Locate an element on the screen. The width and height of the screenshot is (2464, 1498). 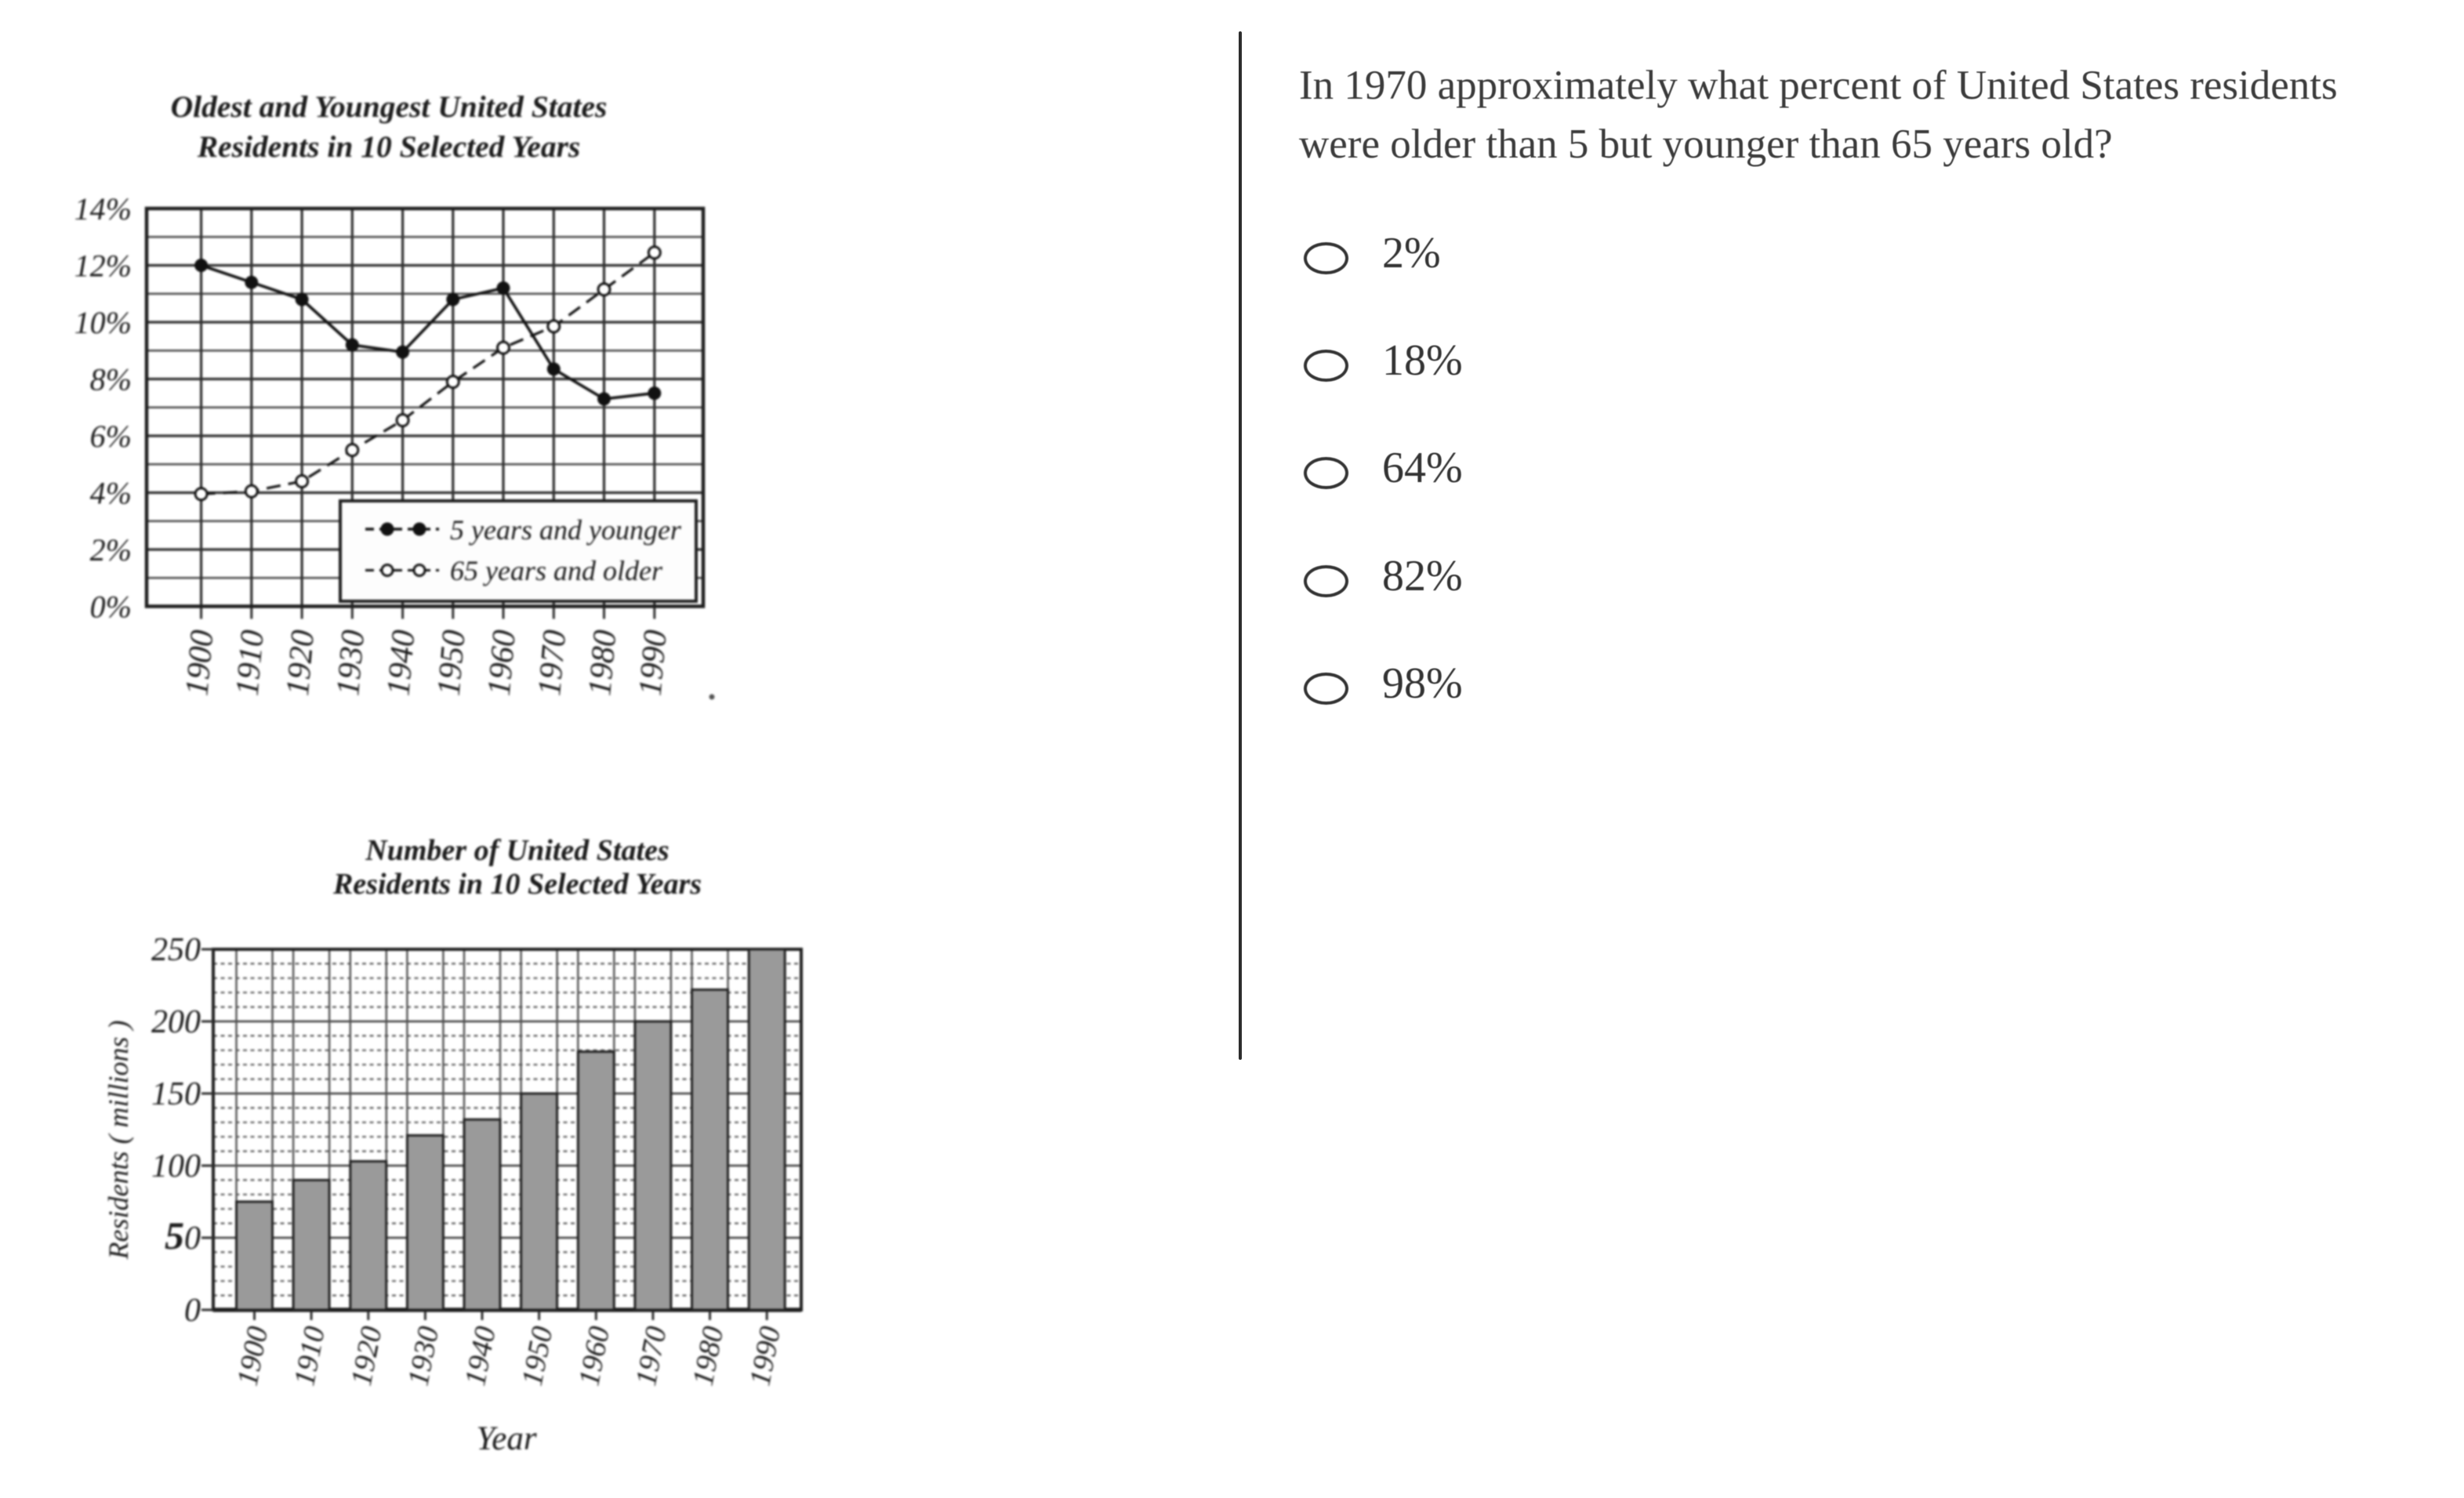
svg-text: Residents ( millions ) is located at coordinates (118, 1140).